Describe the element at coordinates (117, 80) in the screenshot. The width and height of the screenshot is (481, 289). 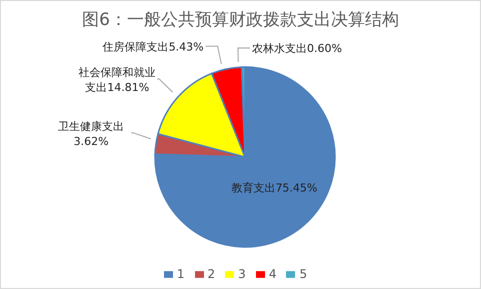
I see `data-label: 社会保障和就业支出14.81%` at that location.